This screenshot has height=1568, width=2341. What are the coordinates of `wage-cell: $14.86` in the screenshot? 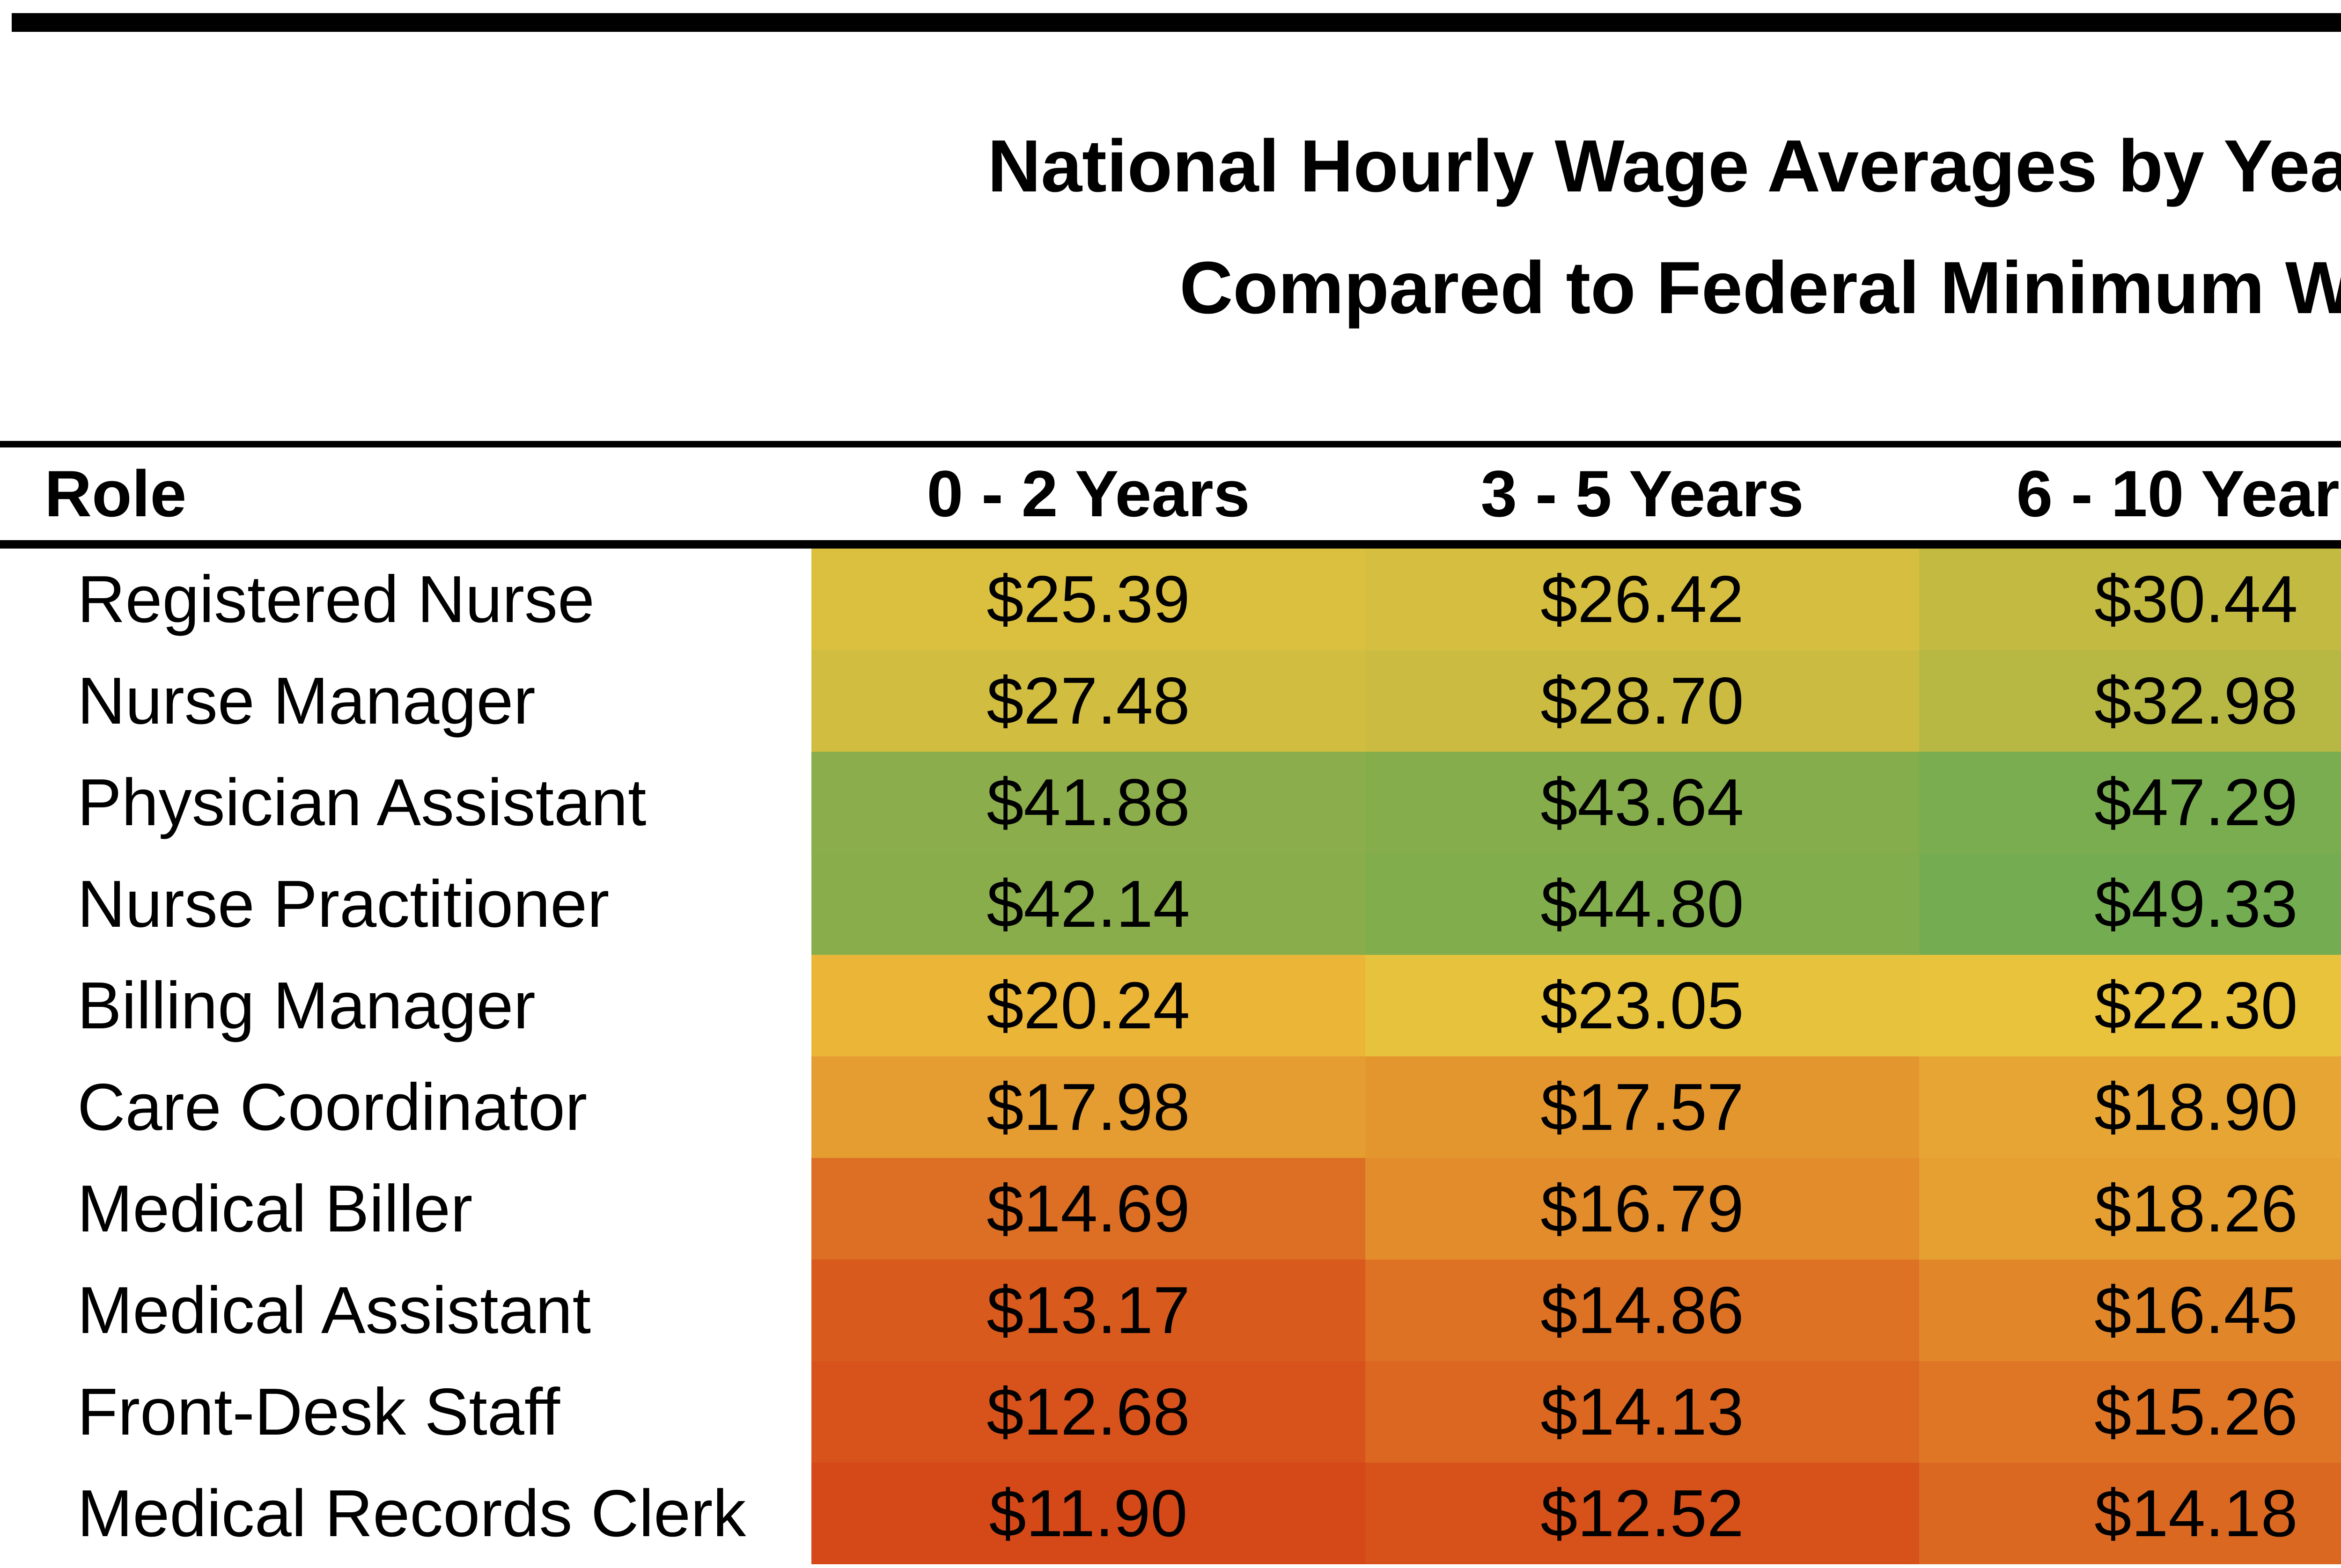 It's located at (1642, 1311).